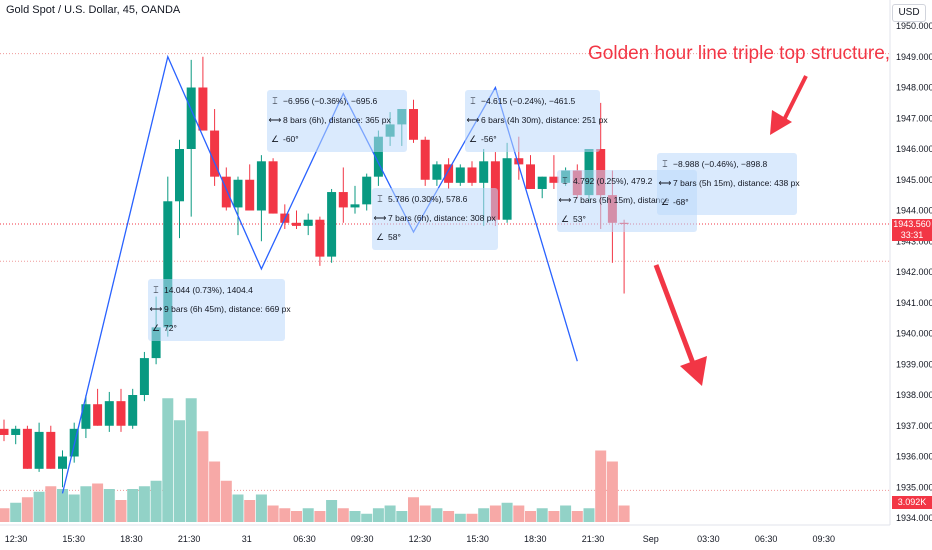  Describe the element at coordinates (708, 539) in the screenshot. I see `time-tick-label: 03:30` at that location.